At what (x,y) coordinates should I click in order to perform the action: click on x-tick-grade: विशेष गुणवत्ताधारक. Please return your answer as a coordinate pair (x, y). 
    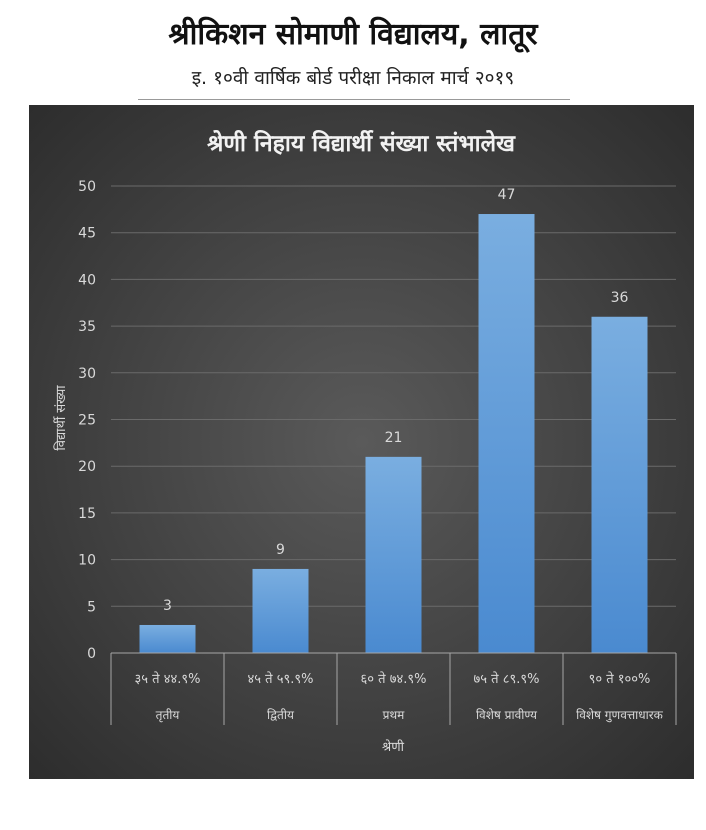
    Looking at the image, I should click on (620, 715).